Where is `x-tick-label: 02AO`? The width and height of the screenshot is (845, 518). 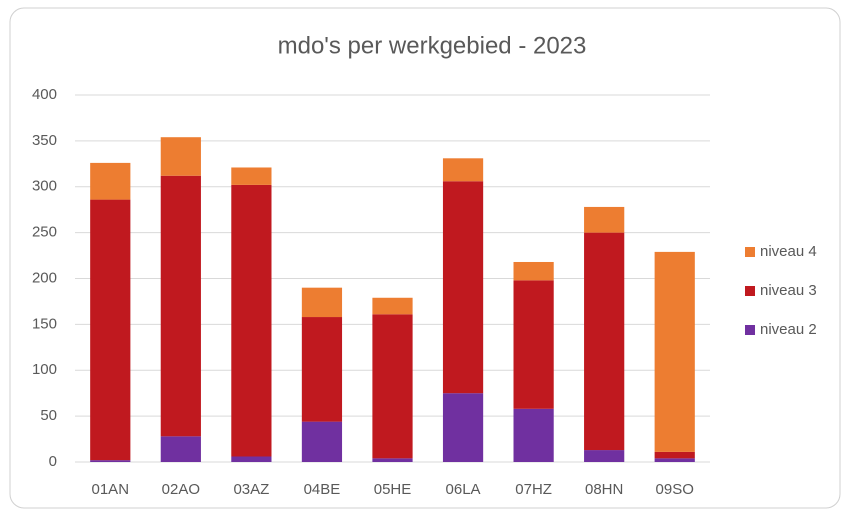 x-tick-label: 02AO is located at coordinates (181, 489).